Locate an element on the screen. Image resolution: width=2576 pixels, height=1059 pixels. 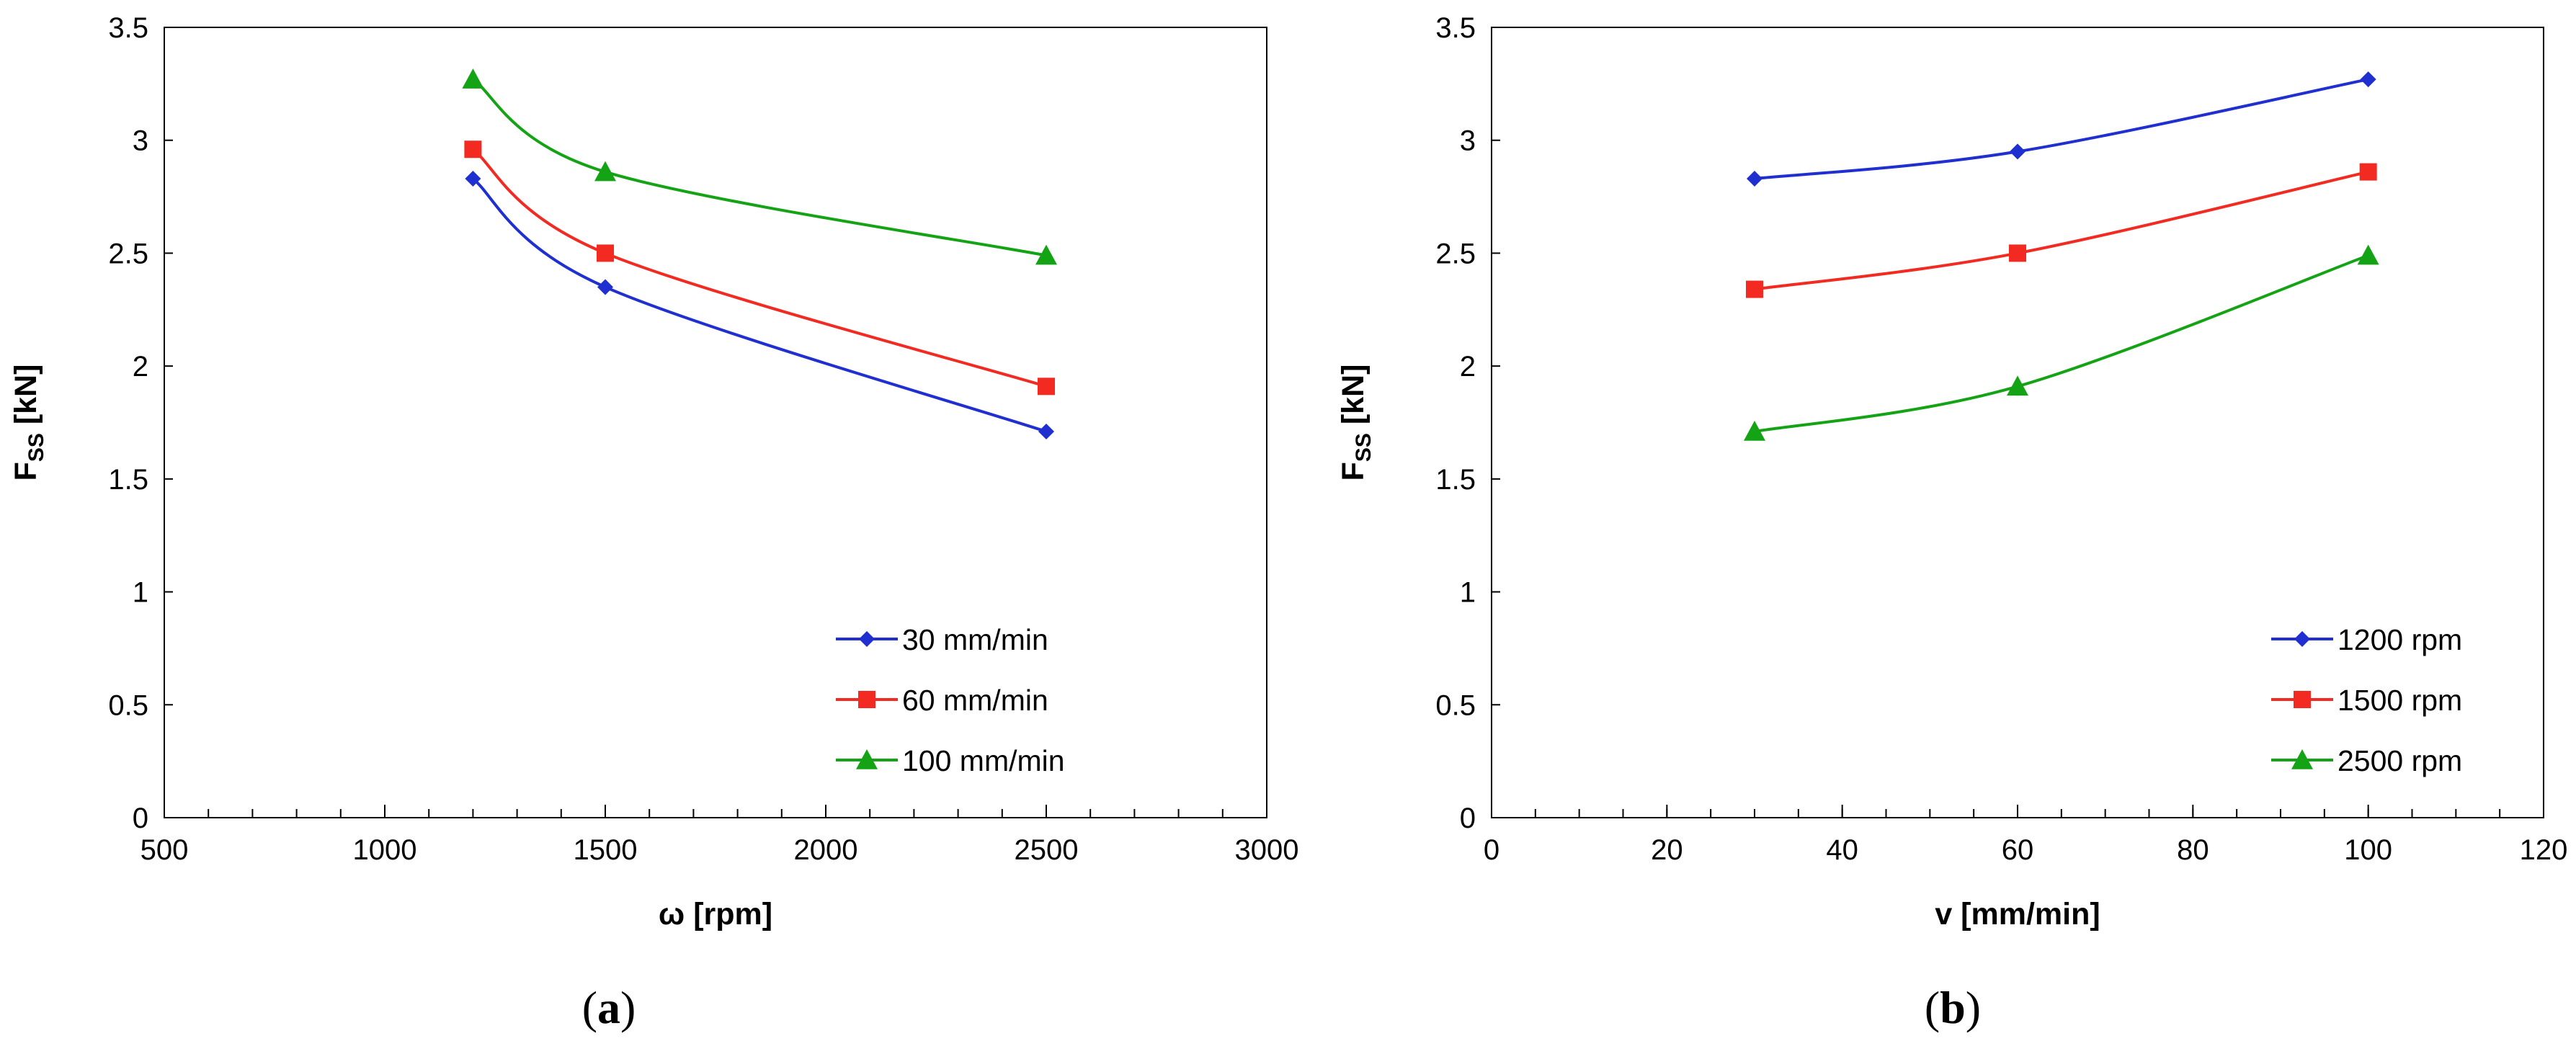
legend-marker-60-mm-min is located at coordinates (866, 699).